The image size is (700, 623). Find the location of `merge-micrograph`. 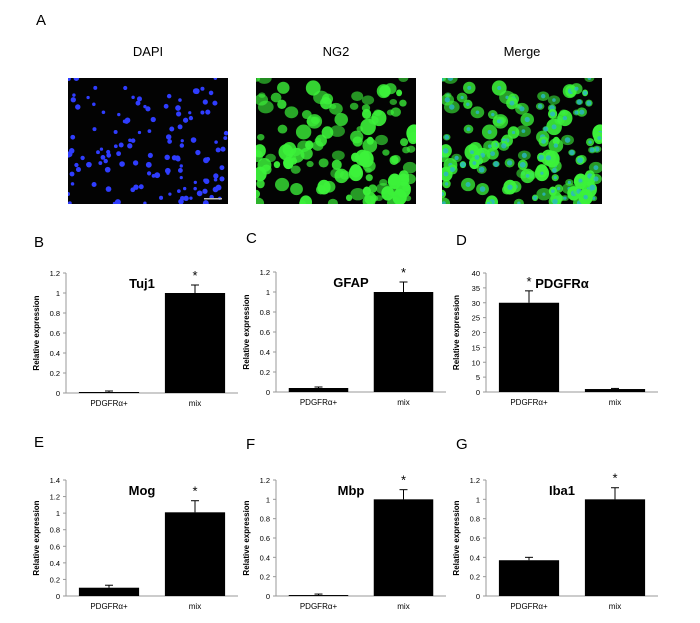

merge-micrograph is located at coordinates (522, 141).